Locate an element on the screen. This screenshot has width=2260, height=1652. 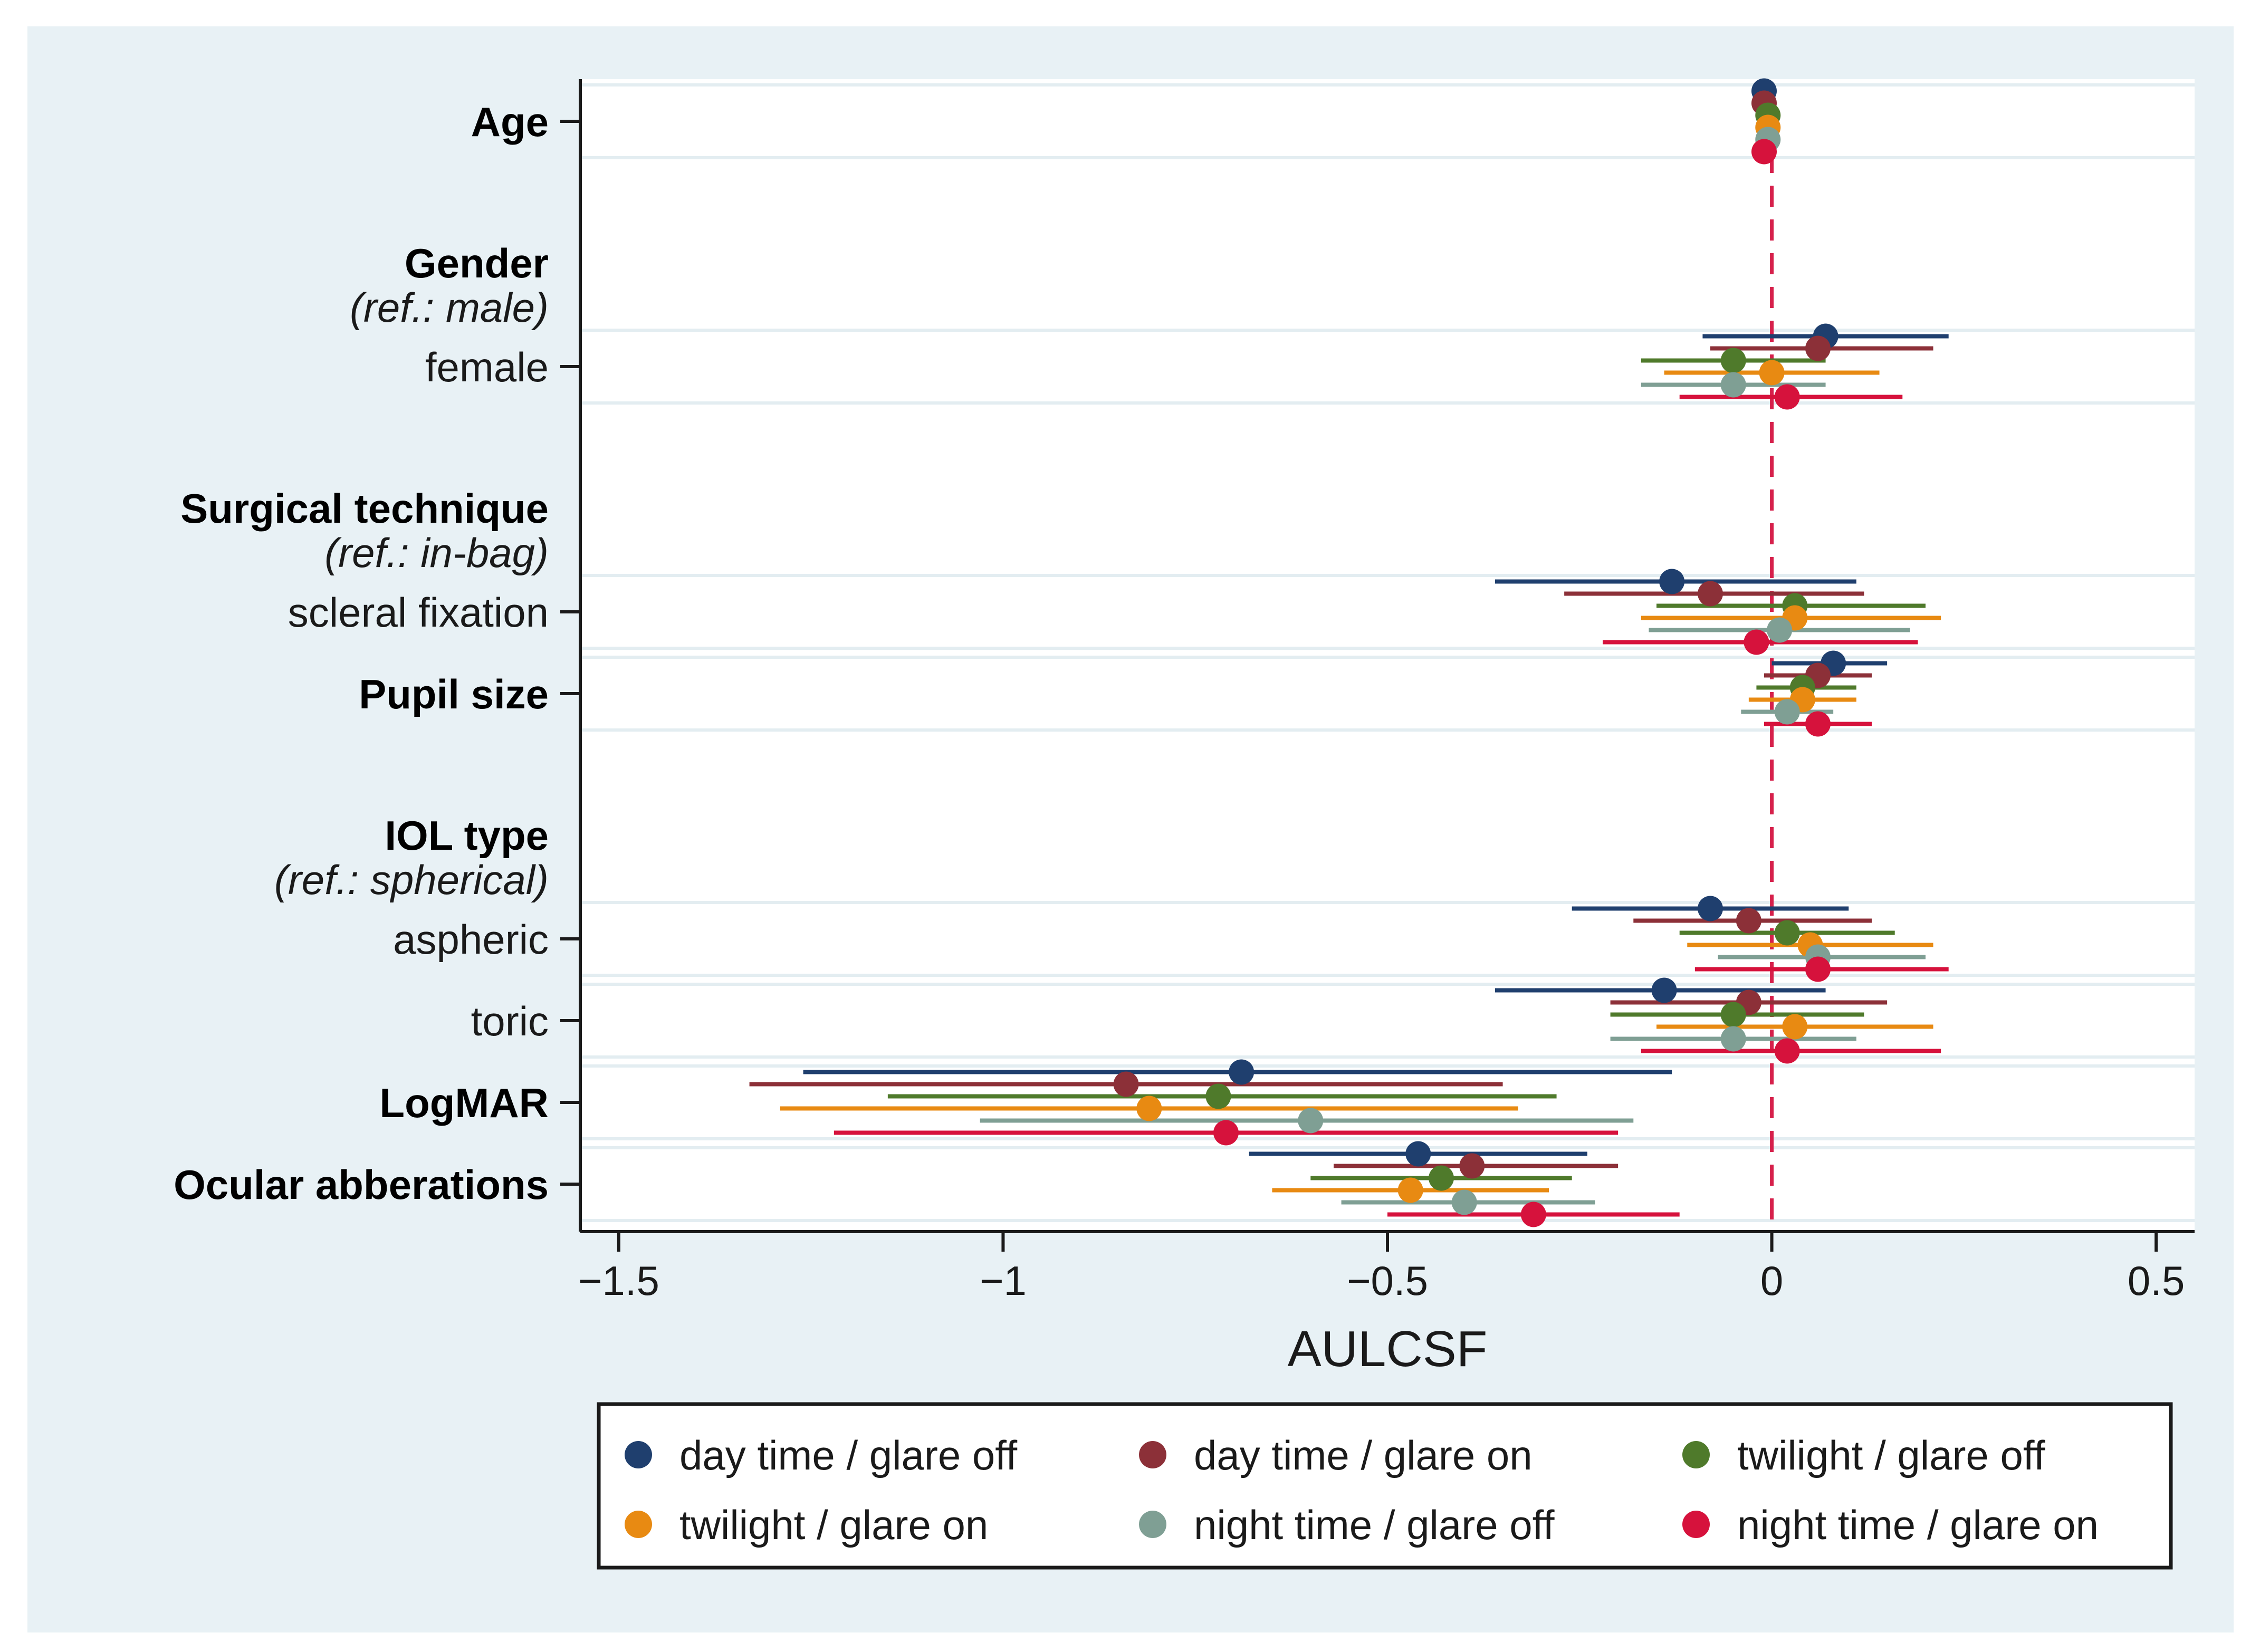
point-row7-series1 is located at coordinates (1472, 1166).